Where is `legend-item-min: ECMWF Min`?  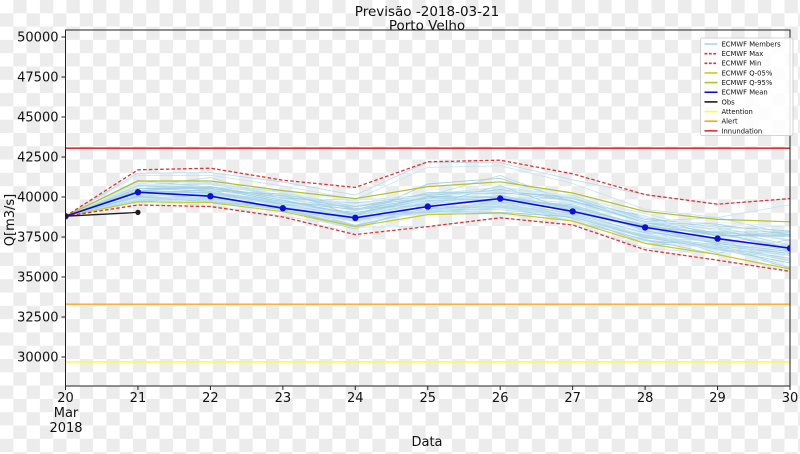
legend-item-min: ECMWF Min is located at coordinates (742, 64).